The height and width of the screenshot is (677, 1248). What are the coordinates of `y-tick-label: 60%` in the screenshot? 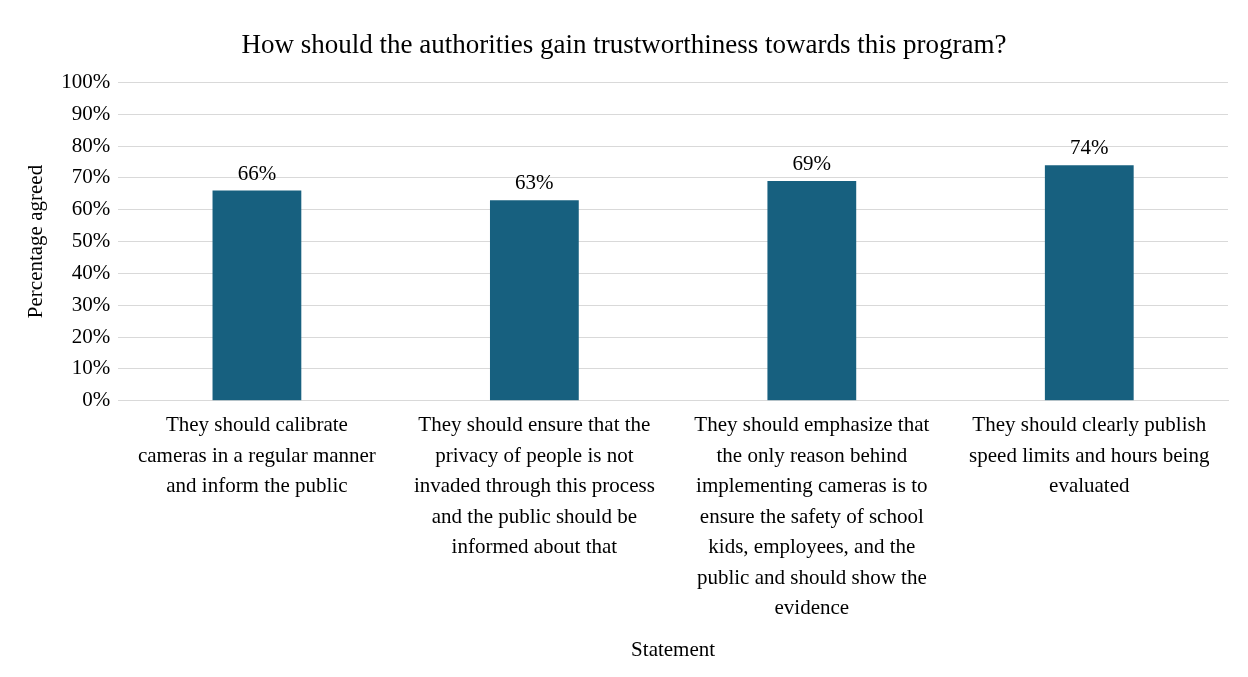 It's located at (91, 208).